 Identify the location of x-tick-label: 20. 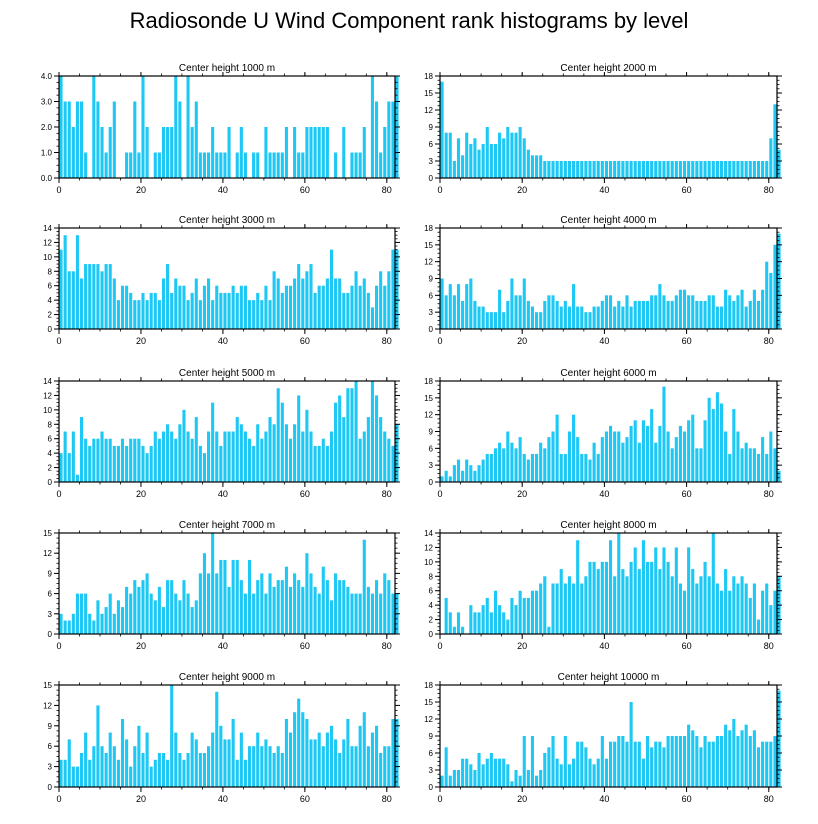
(522, 494).